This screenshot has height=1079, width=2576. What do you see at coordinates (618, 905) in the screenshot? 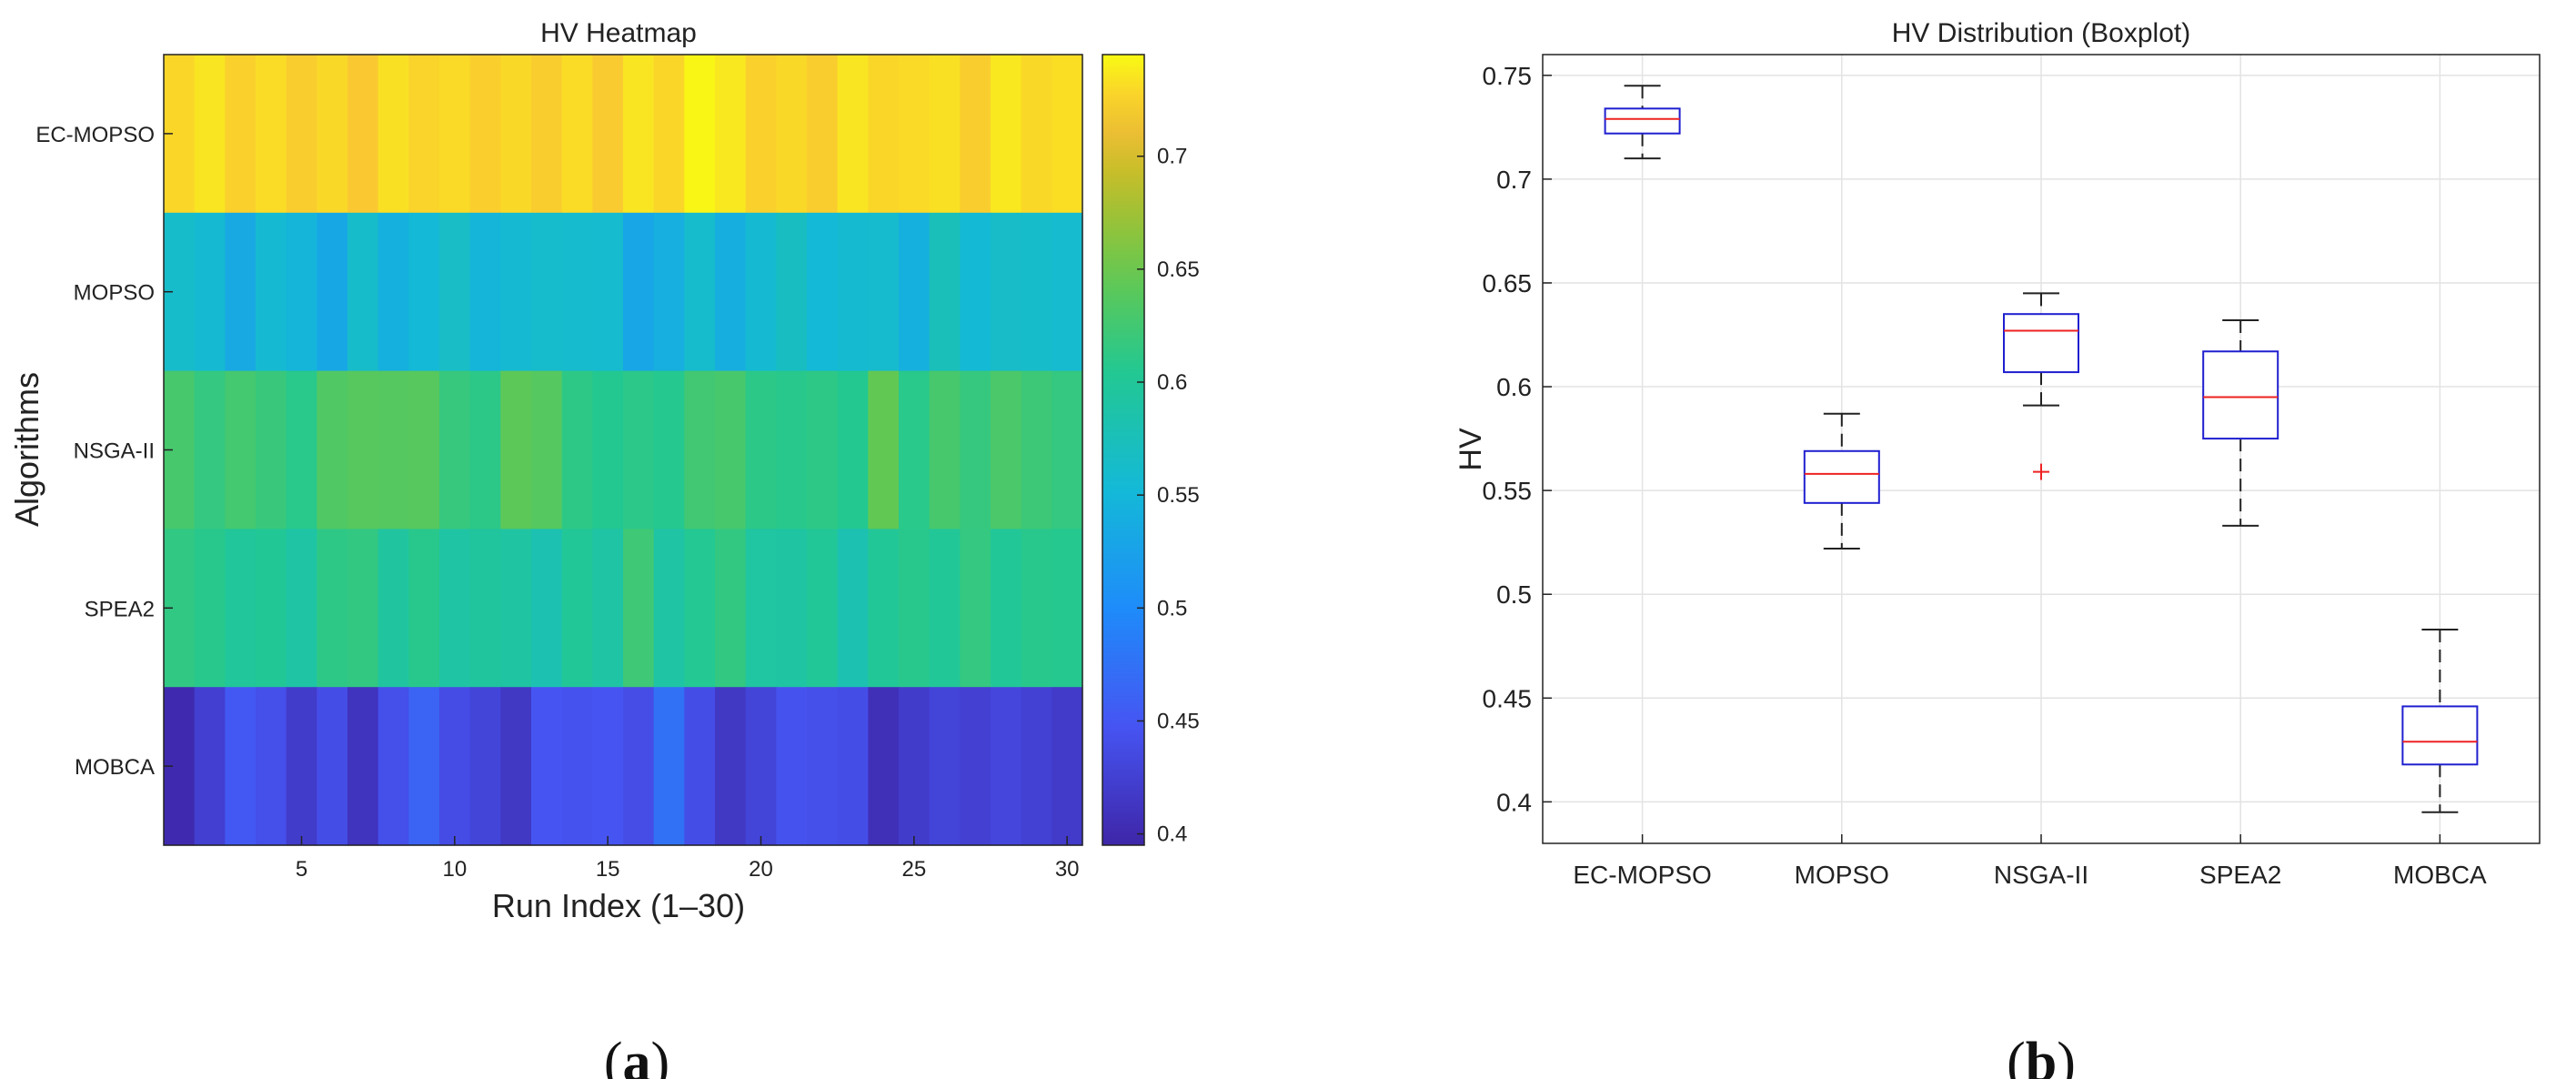
I see `heatmap-x-axis-label: Run Index (1–30)` at bounding box center [618, 905].